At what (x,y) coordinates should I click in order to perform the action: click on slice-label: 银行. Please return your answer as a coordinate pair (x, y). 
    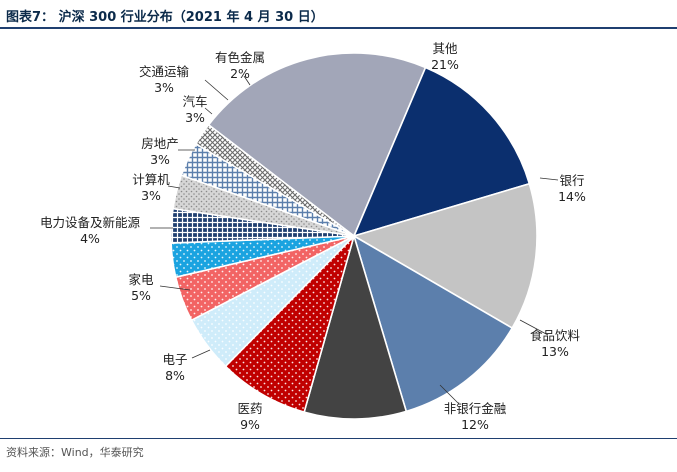
    Looking at the image, I should click on (571, 180).